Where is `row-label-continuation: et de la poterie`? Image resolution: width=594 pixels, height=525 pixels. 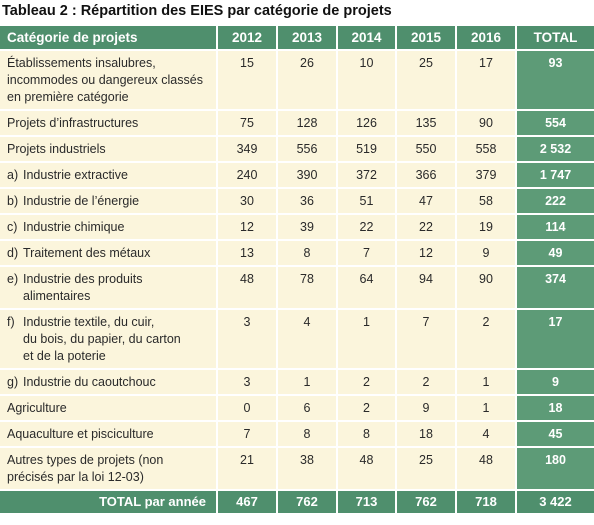
row-label-continuation: et de la poterie is located at coordinates (64, 356).